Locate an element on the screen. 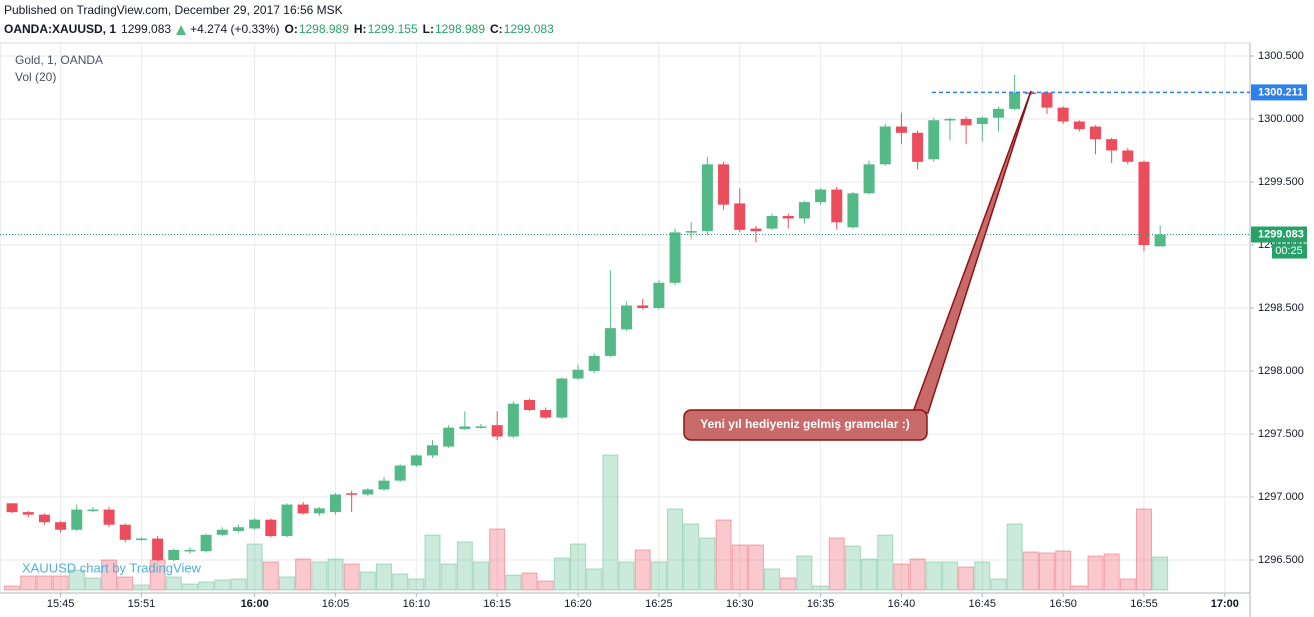 The image size is (1314, 617). x-tick-label: 16:40 is located at coordinates (902, 604).